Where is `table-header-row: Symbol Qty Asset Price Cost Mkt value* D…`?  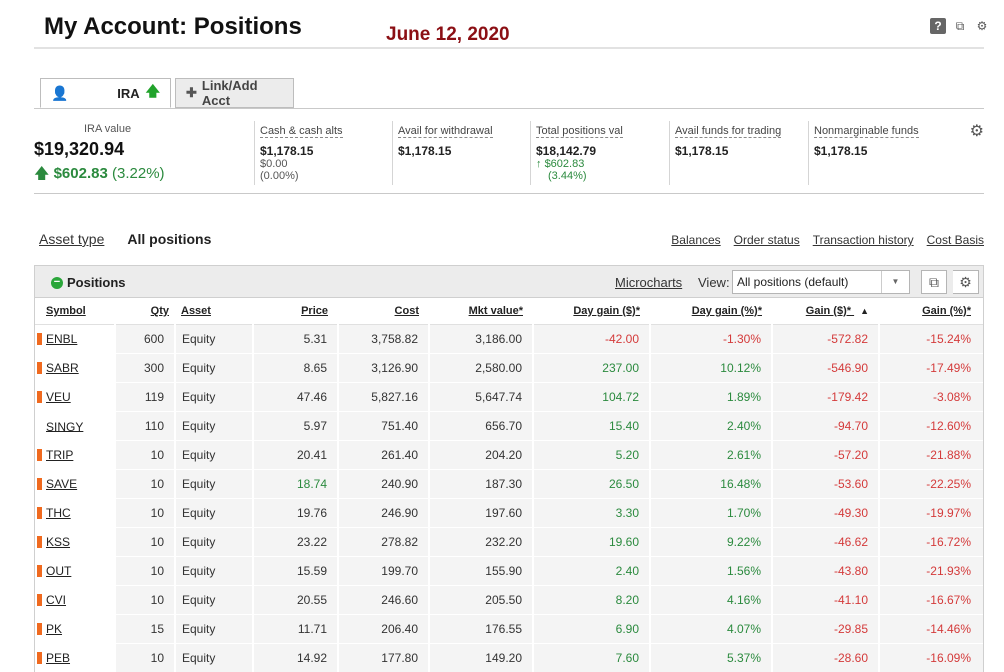
table-header-row: Symbol Qty Asset Price Cost Mkt value* D… is located at coordinates (509, 311).